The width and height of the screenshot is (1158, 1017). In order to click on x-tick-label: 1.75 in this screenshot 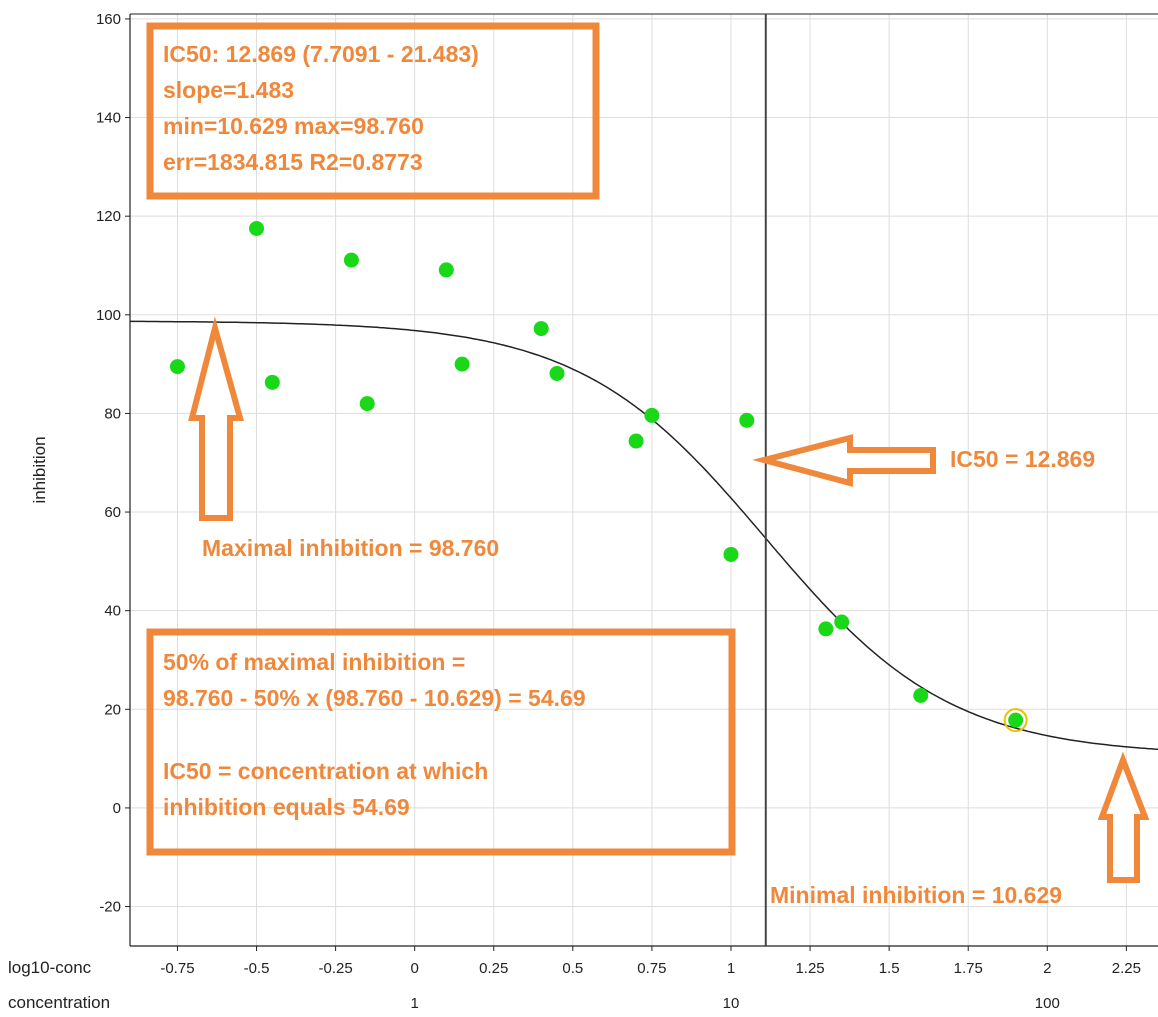, I will do `click(968, 968)`.